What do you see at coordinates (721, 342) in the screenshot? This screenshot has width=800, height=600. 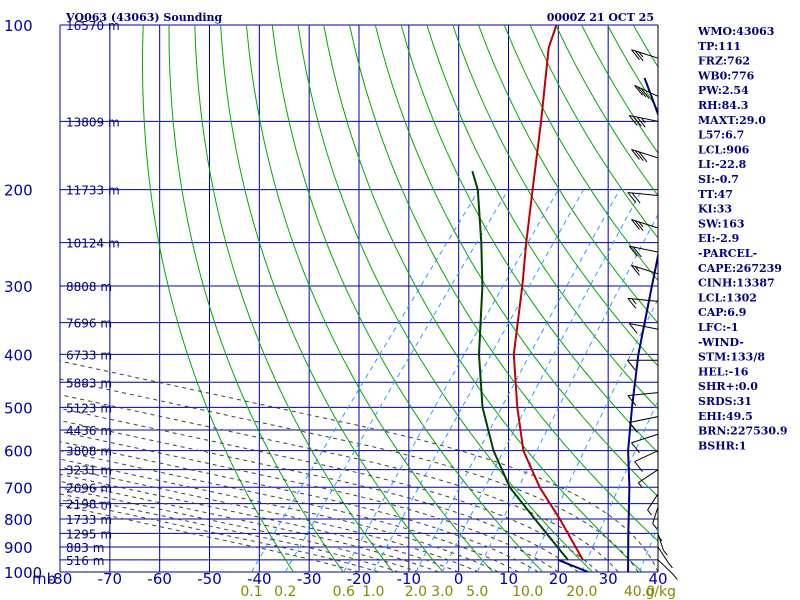 I see `index-entry: -WIND-` at bounding box center [721, 342].